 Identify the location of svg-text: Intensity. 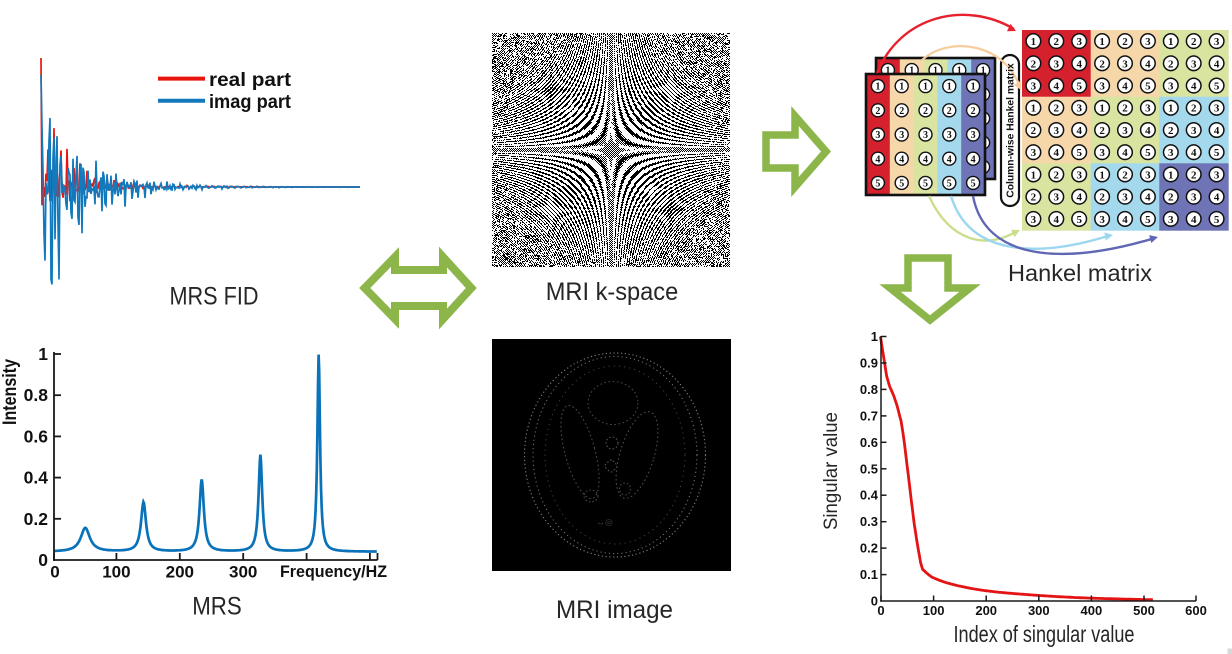
(10, 392).